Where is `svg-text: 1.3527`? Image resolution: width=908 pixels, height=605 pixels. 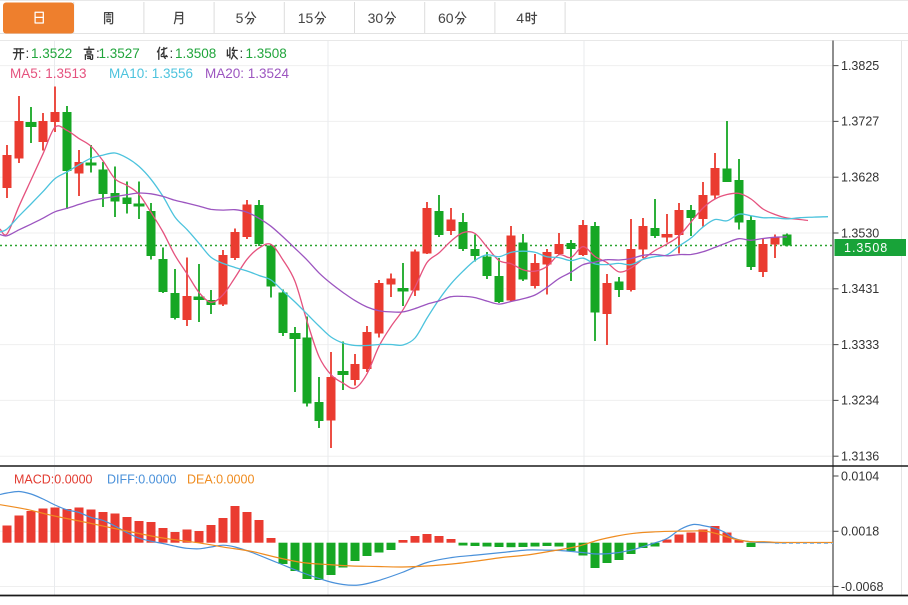
svg-text: 1.3527 is located at coordinates (119, 53).